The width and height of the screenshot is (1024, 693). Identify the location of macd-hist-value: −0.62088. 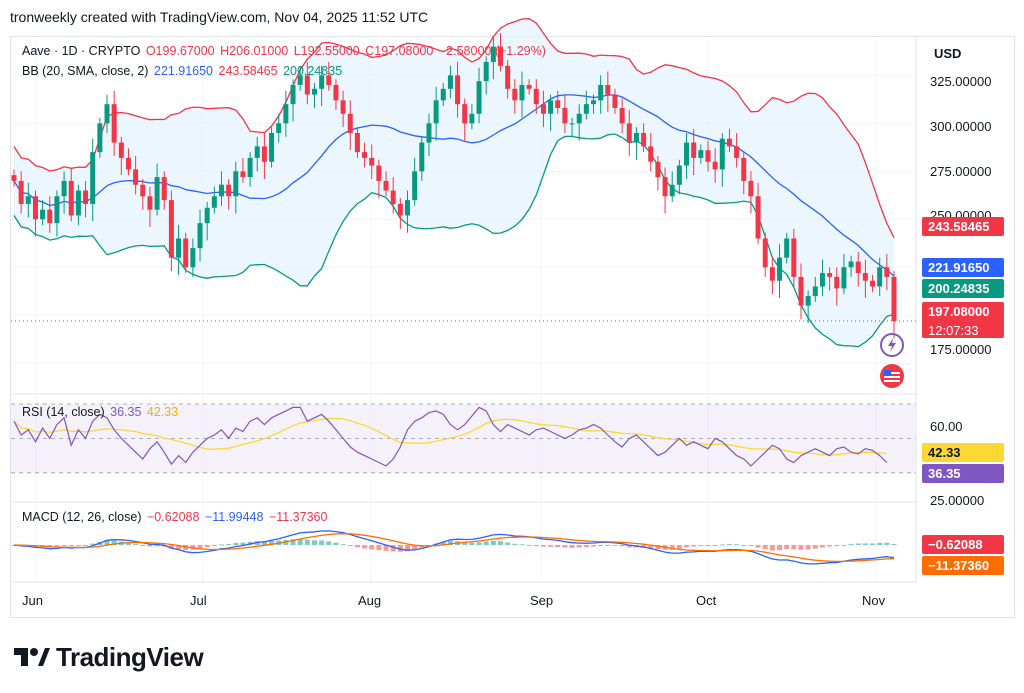
(173, 517).